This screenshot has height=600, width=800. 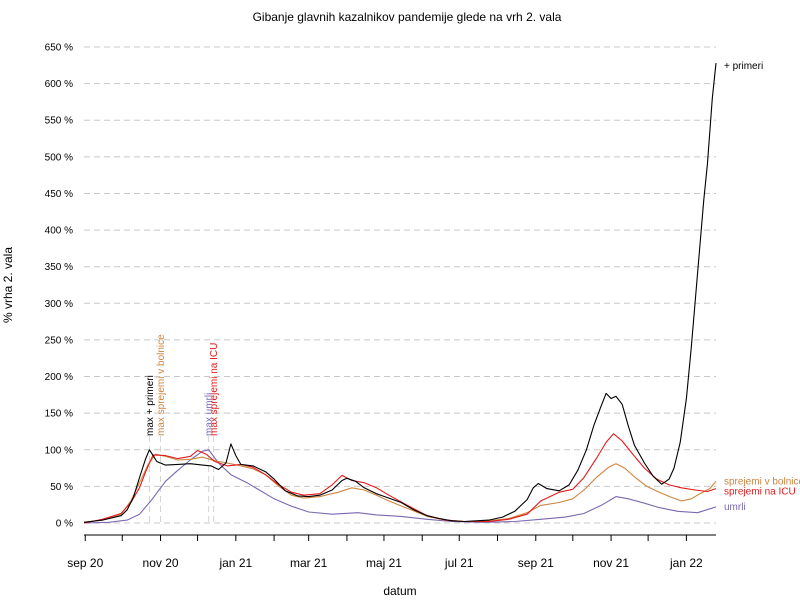 What do you see at coordinates (209, 414) in the screenshot?
I see `peak-marker-label: max umrli` at bounding box center [209, 414].